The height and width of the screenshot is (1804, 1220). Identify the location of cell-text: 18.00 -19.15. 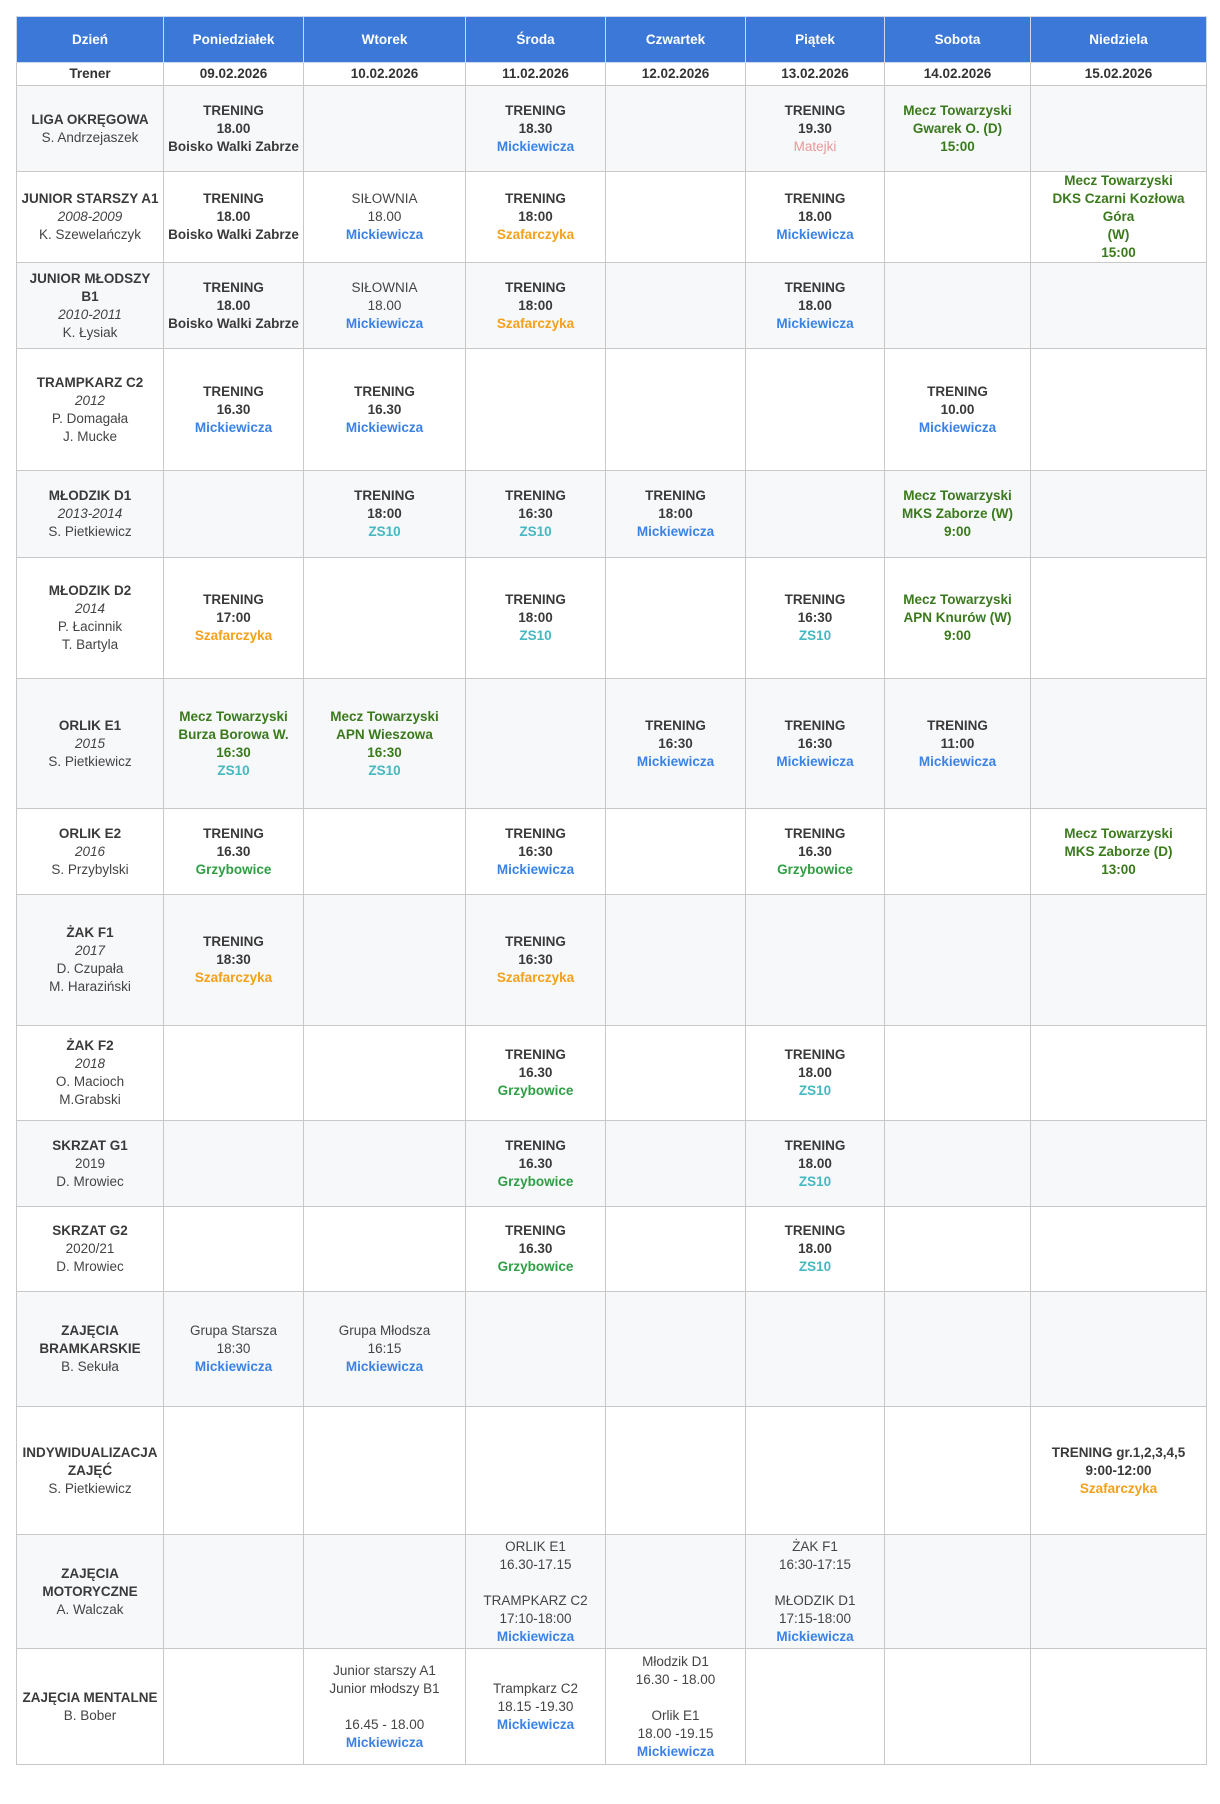
(675, 1733).